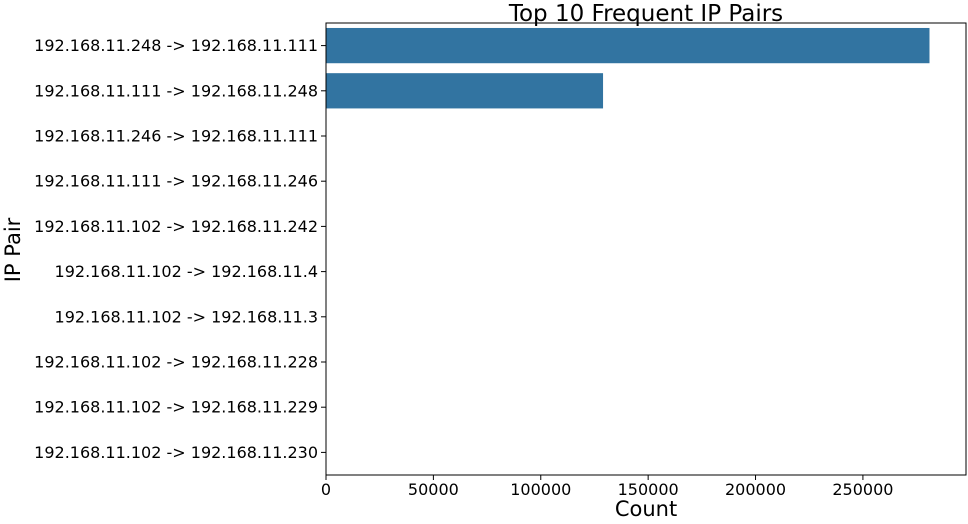 The width and height of the screenshot is (968, 524). Describe the element at coordinates (186, 316) in the screenshot. I see `y-tick-label: 192.168.11.102 -> 192.168.11.3` at that location.